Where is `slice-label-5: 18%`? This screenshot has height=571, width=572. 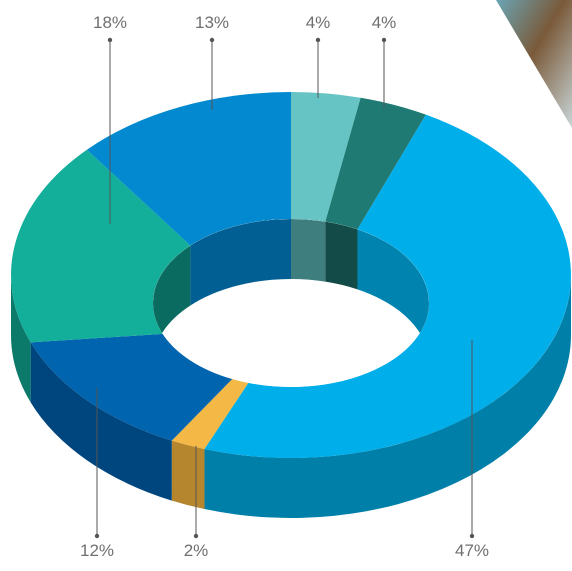 slice-label-5: 18% is located at coordinates (110, 22).